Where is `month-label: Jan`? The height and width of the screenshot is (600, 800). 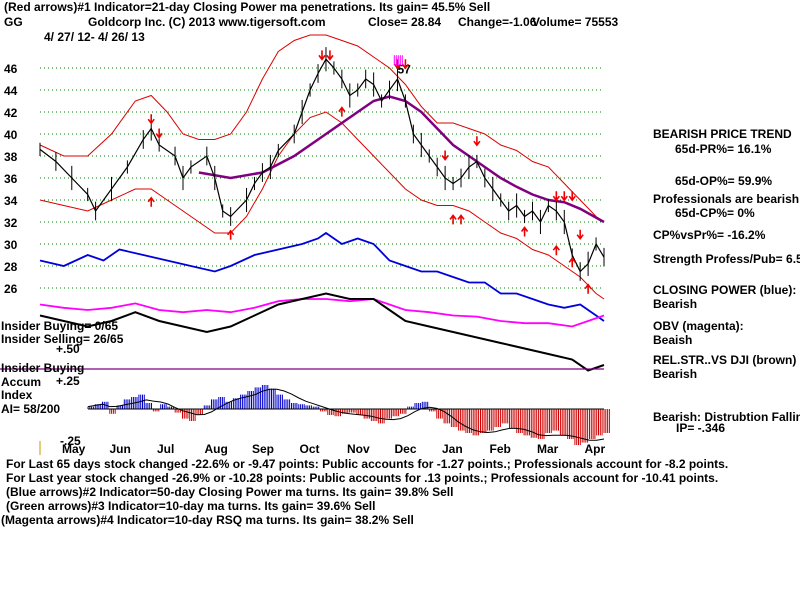 month-label: Jan is located at coordinates (452, 449).